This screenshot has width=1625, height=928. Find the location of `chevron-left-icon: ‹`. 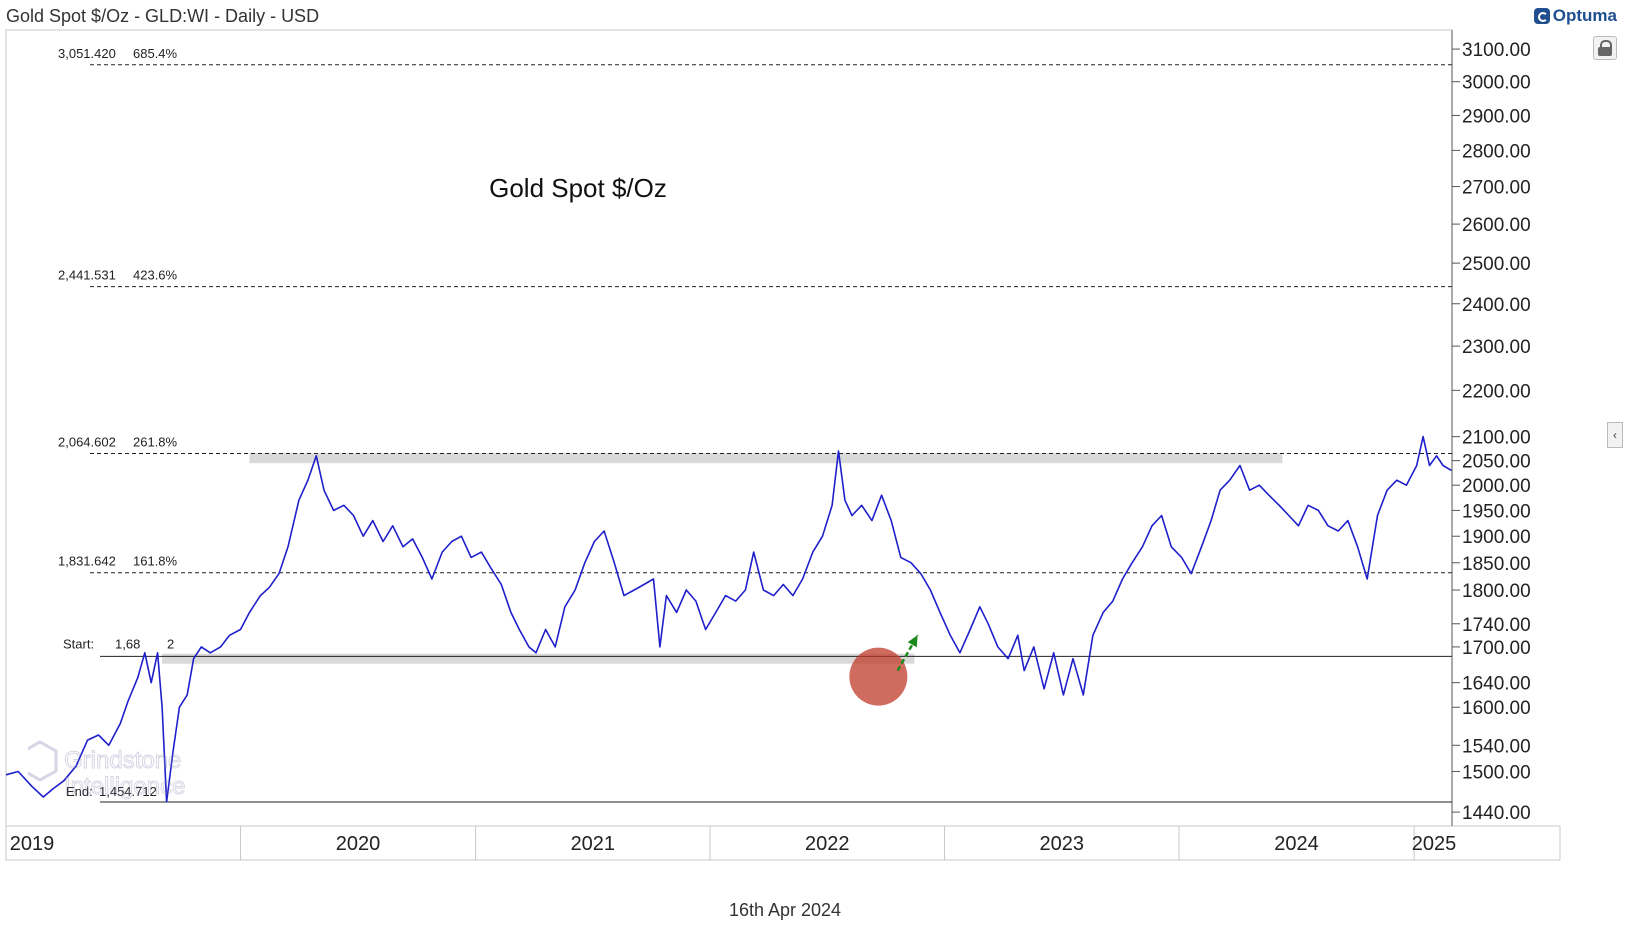

chevron-left-icon: ‹ is located at coordinates (1615, 435).